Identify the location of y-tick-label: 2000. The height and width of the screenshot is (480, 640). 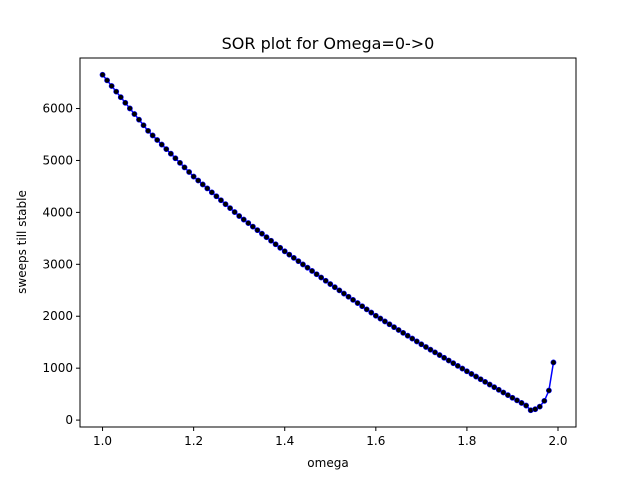
(57, 316).